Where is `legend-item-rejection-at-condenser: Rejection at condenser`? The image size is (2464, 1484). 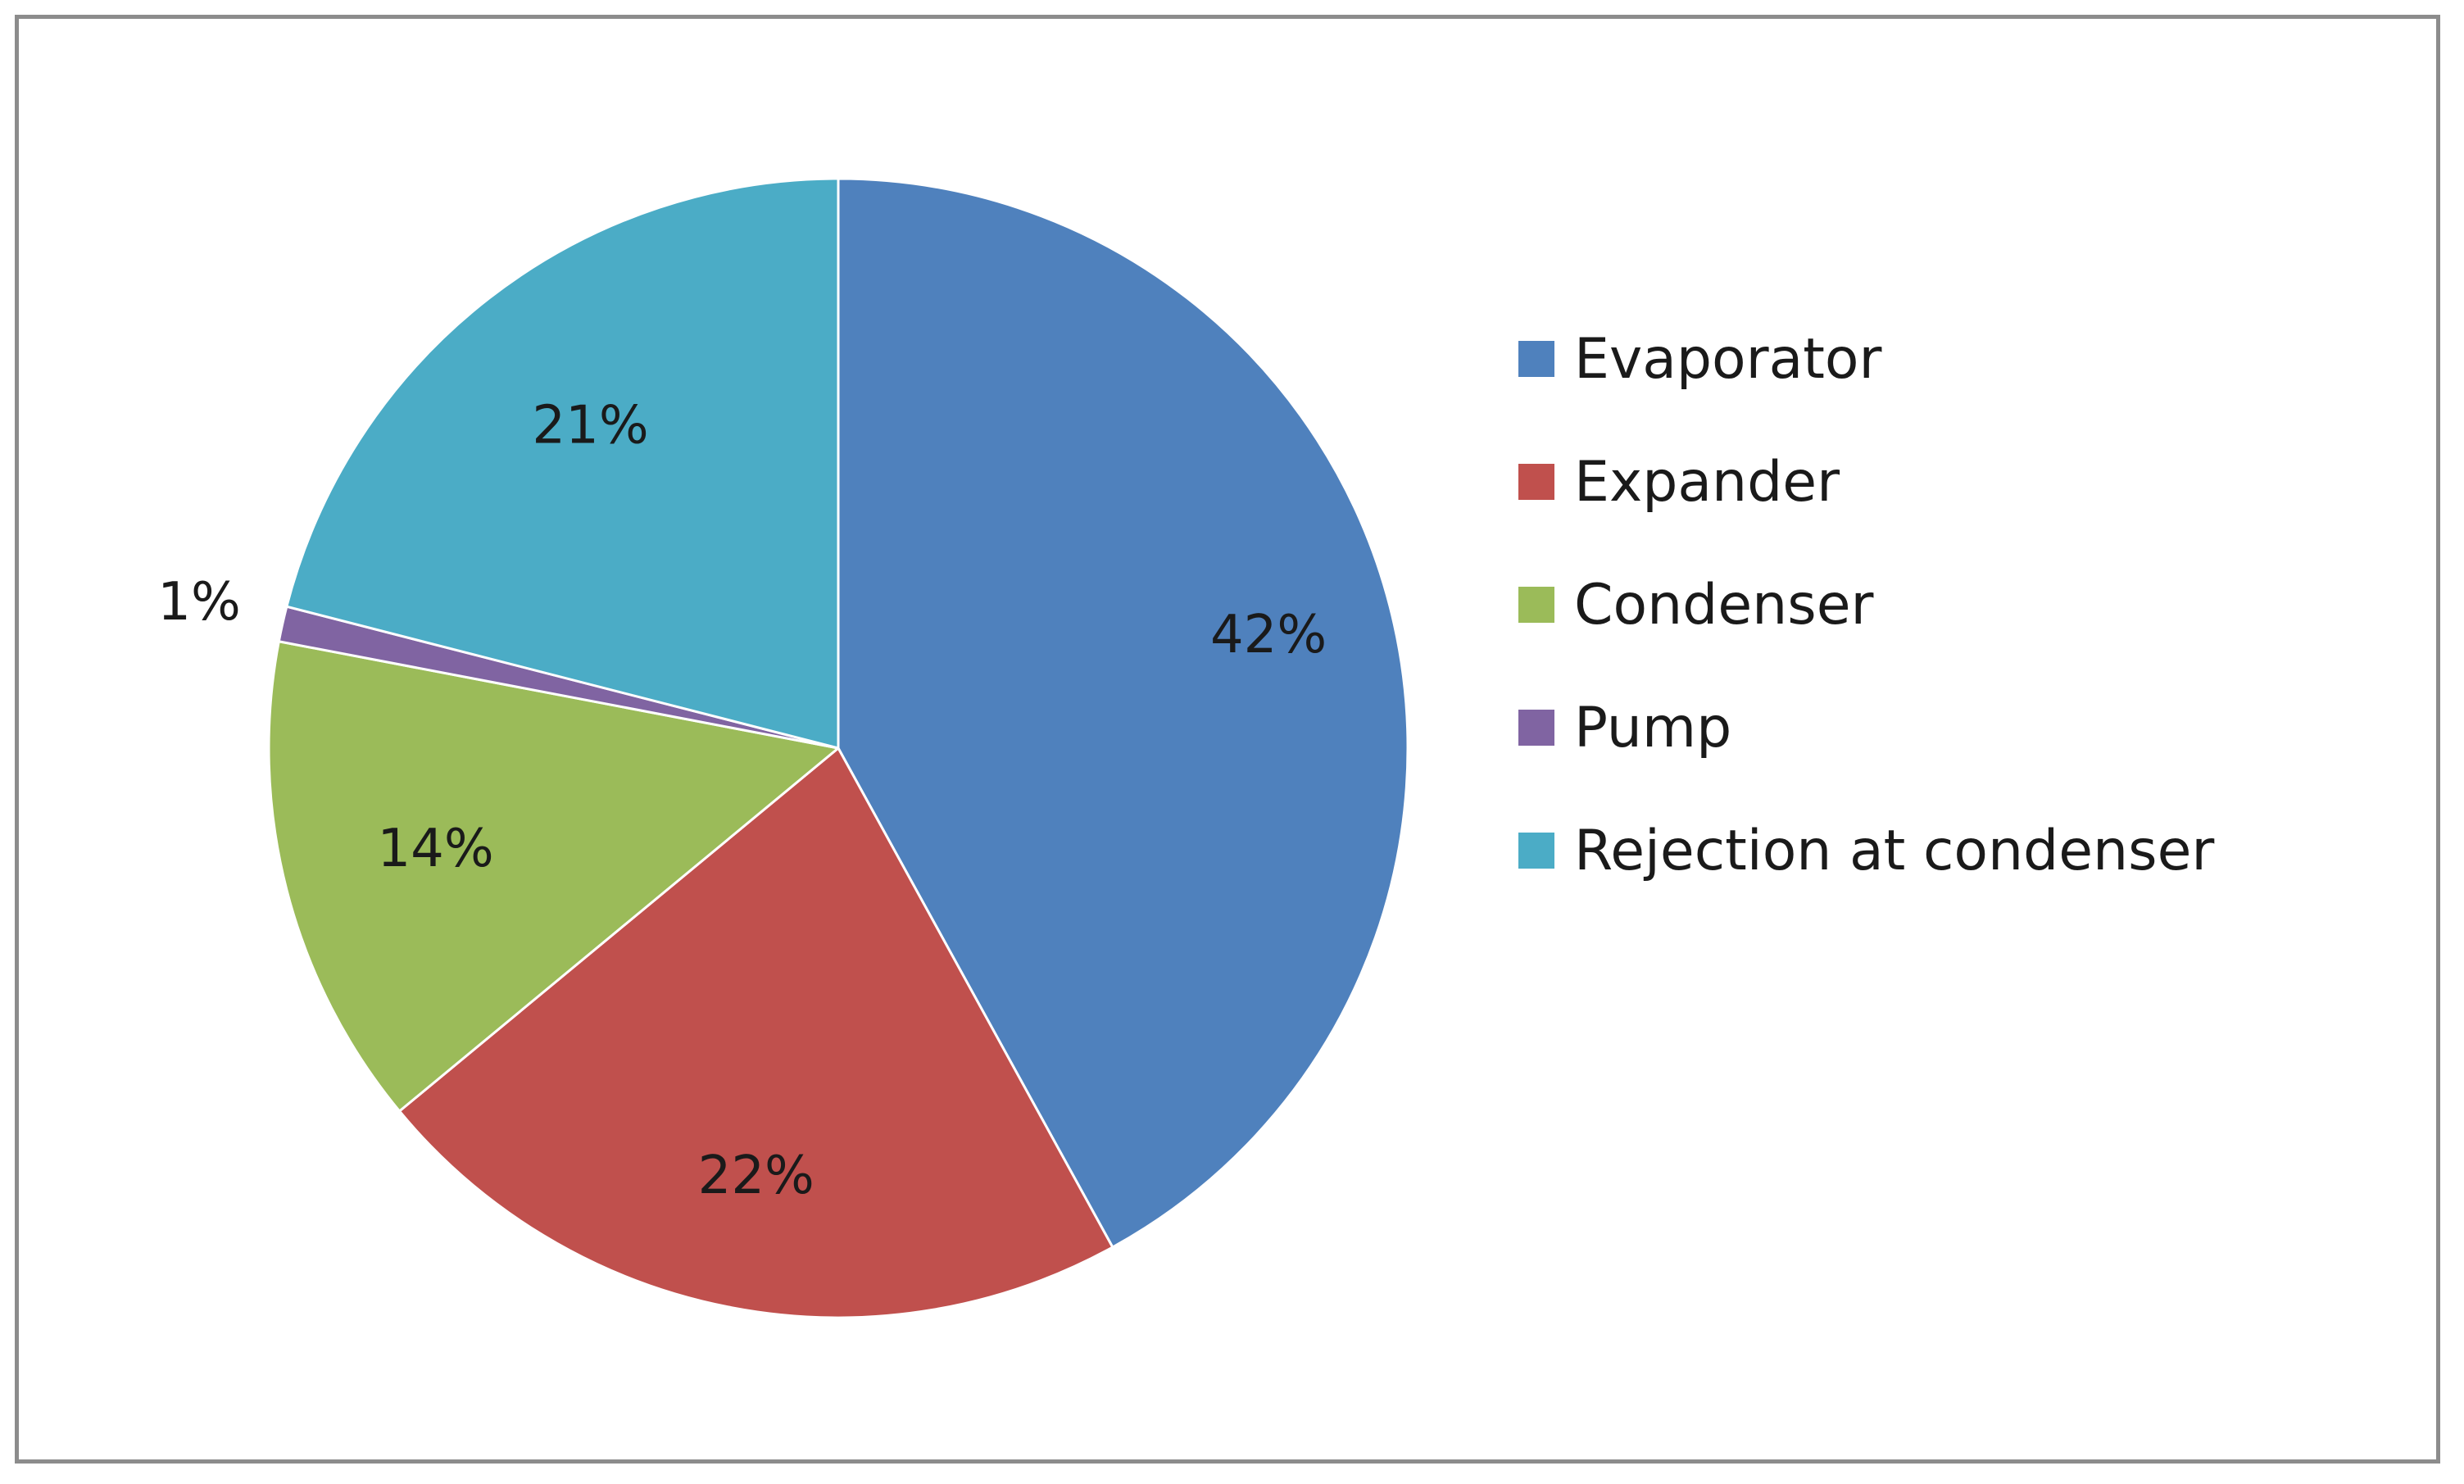
legend-item-rejection-at-condenser: Rejection at condenser is located at coordinates (1866, 850).